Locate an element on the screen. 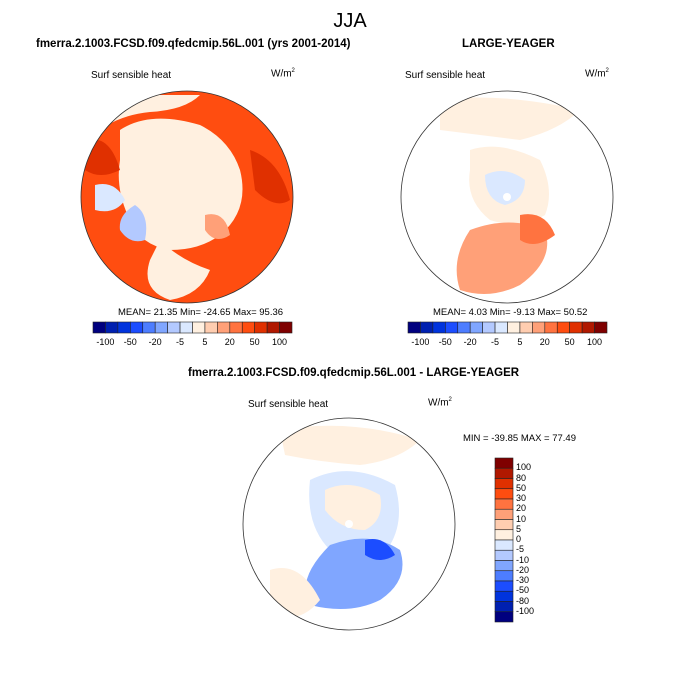  panel2-title: LARGE-YEAGER is located at coordinates (508, 44).